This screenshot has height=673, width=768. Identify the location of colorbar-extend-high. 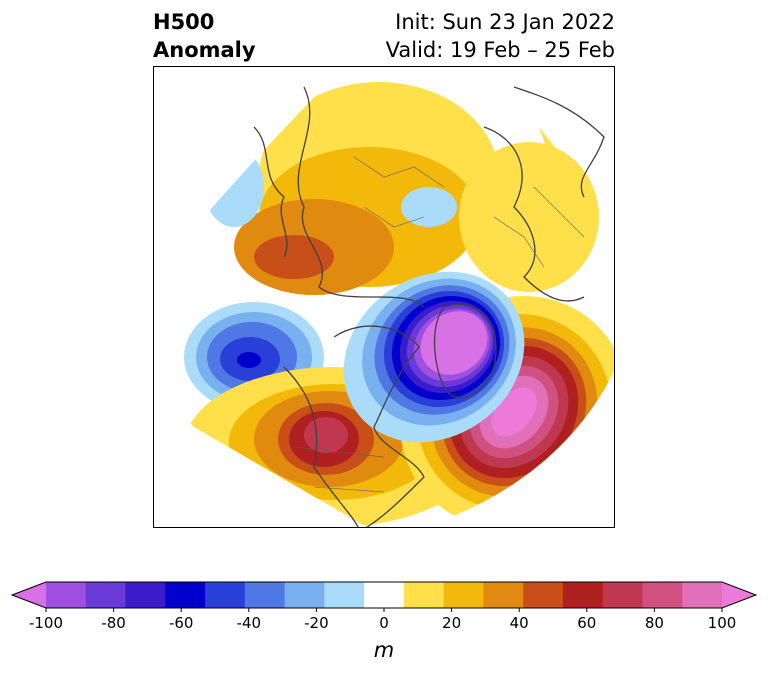
(739, 595).